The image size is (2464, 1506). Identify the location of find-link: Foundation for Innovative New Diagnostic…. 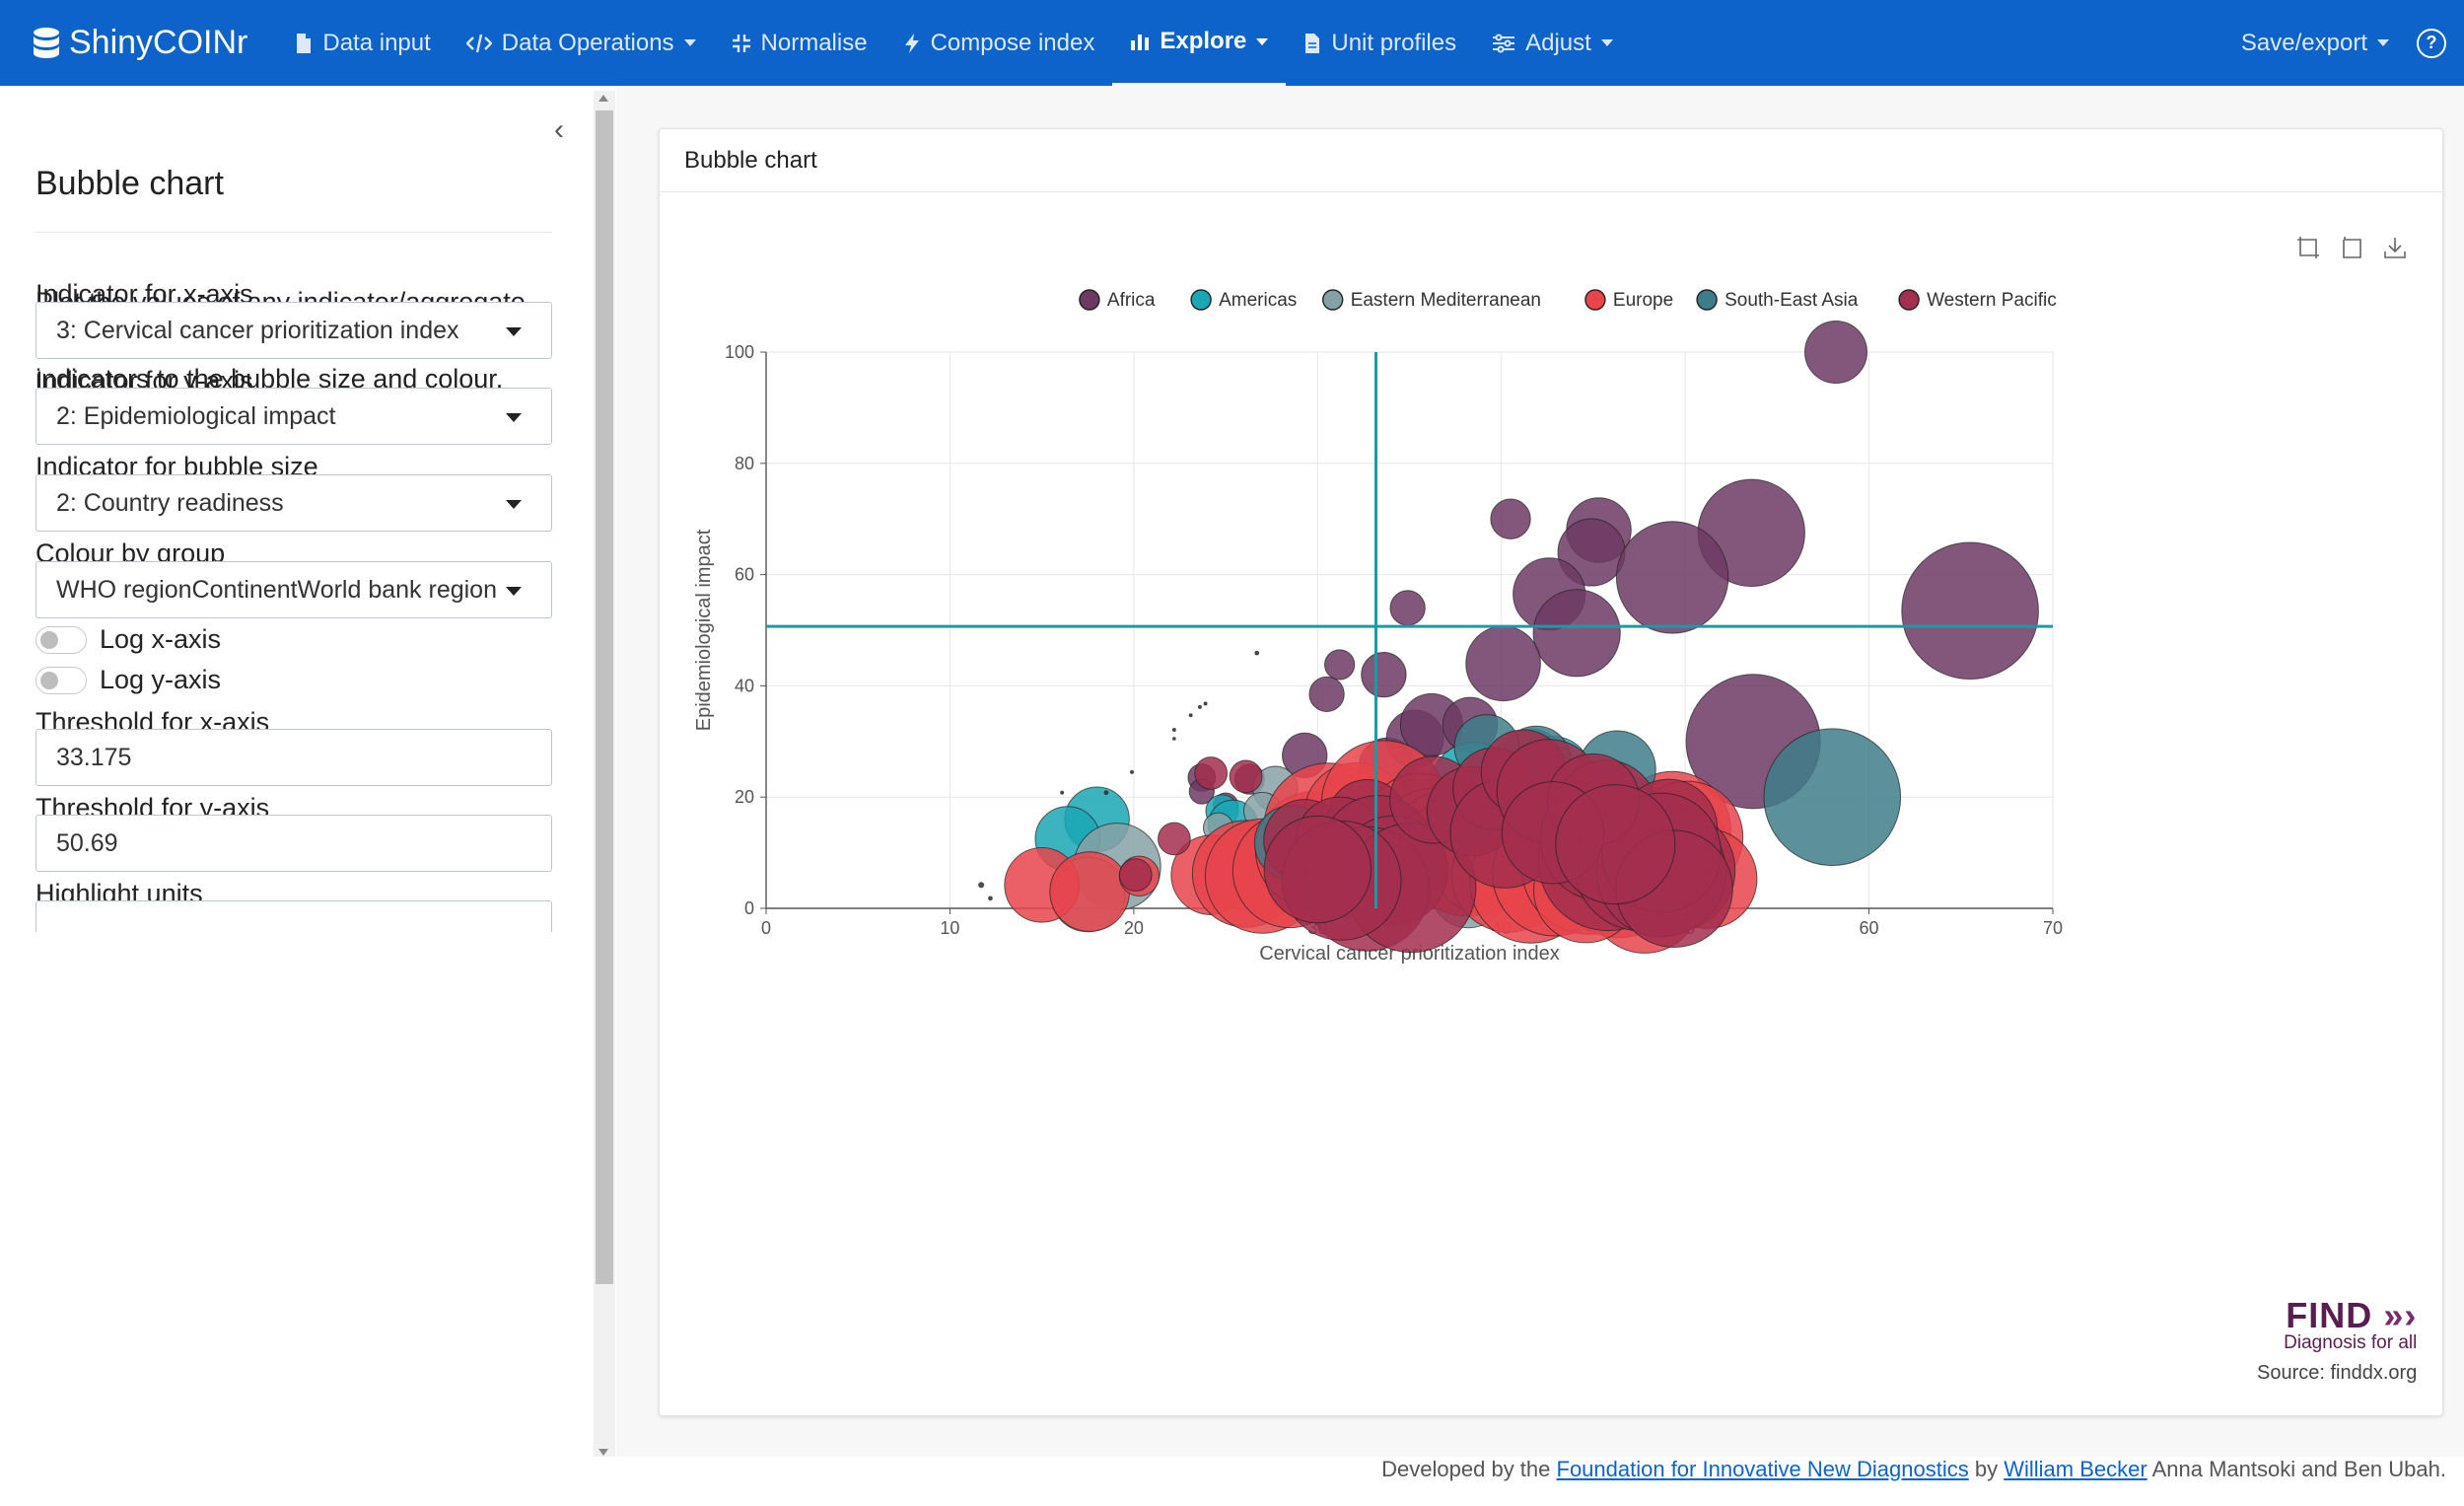
(1762, 1469).